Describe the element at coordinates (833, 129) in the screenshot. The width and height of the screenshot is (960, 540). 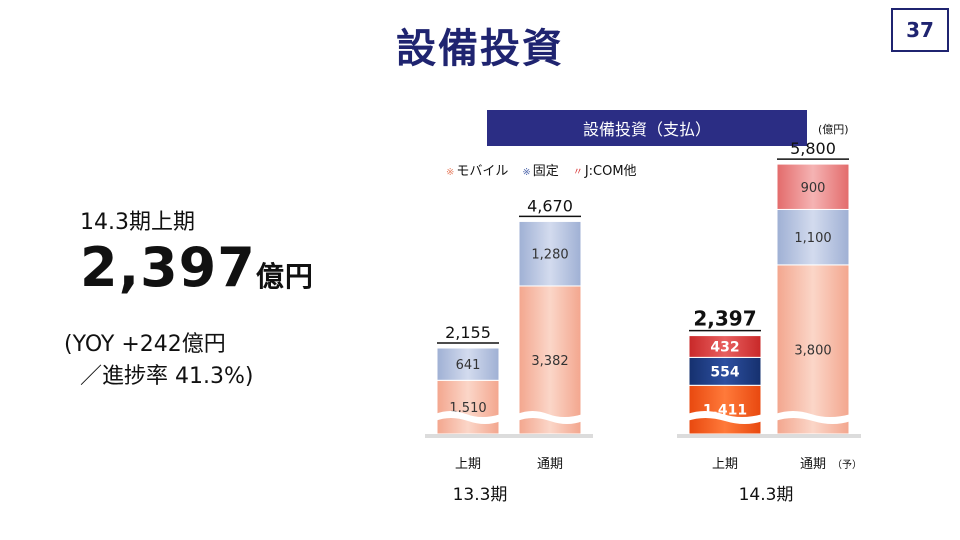
I see `unit-label: (億円)` at that location.